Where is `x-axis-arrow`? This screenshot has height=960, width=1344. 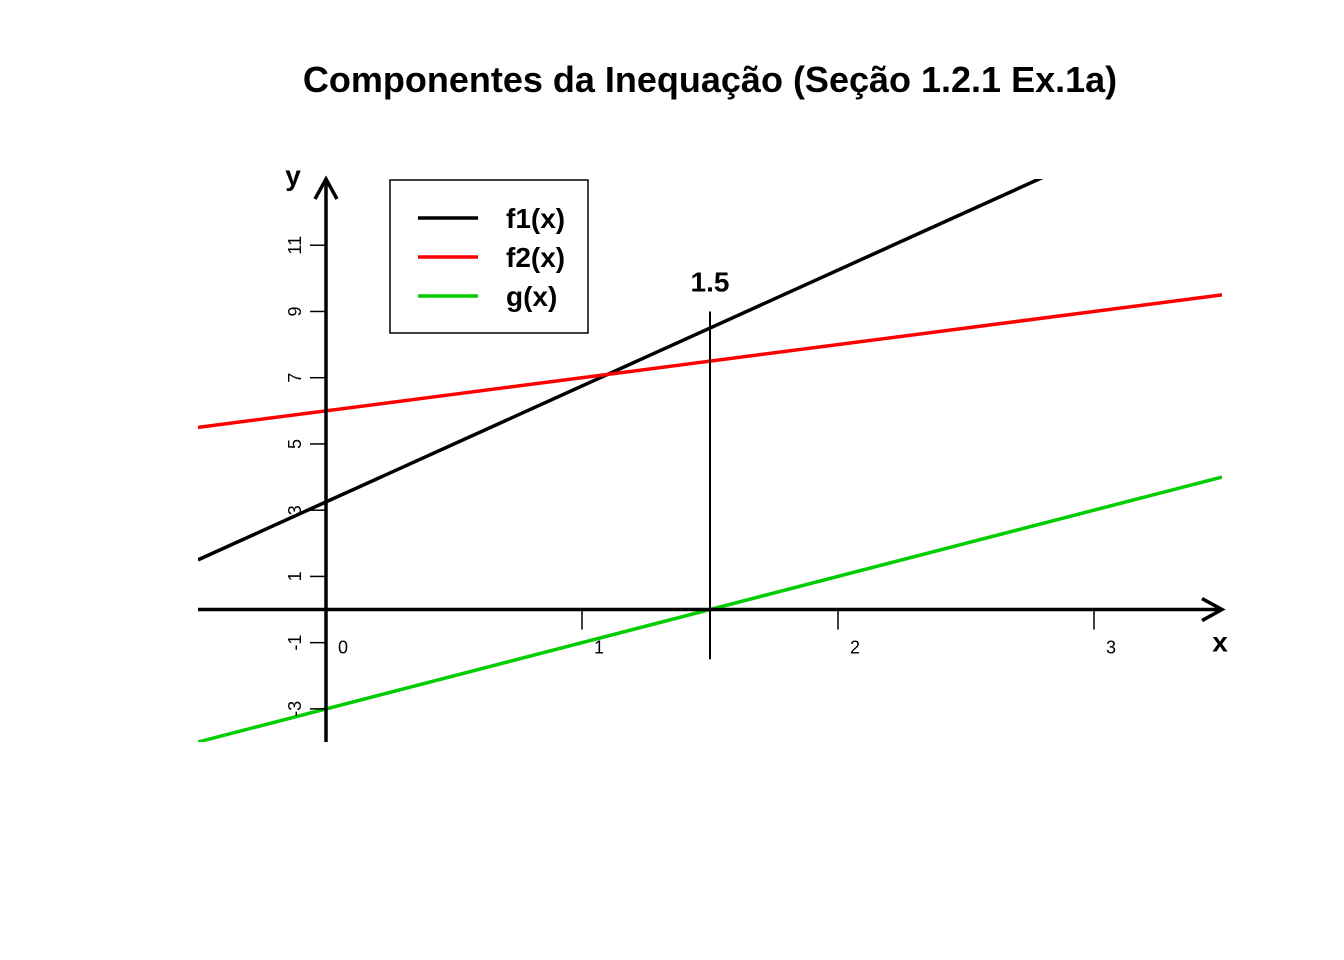
x-axis-arrow is located at coordinates (1213, 609).